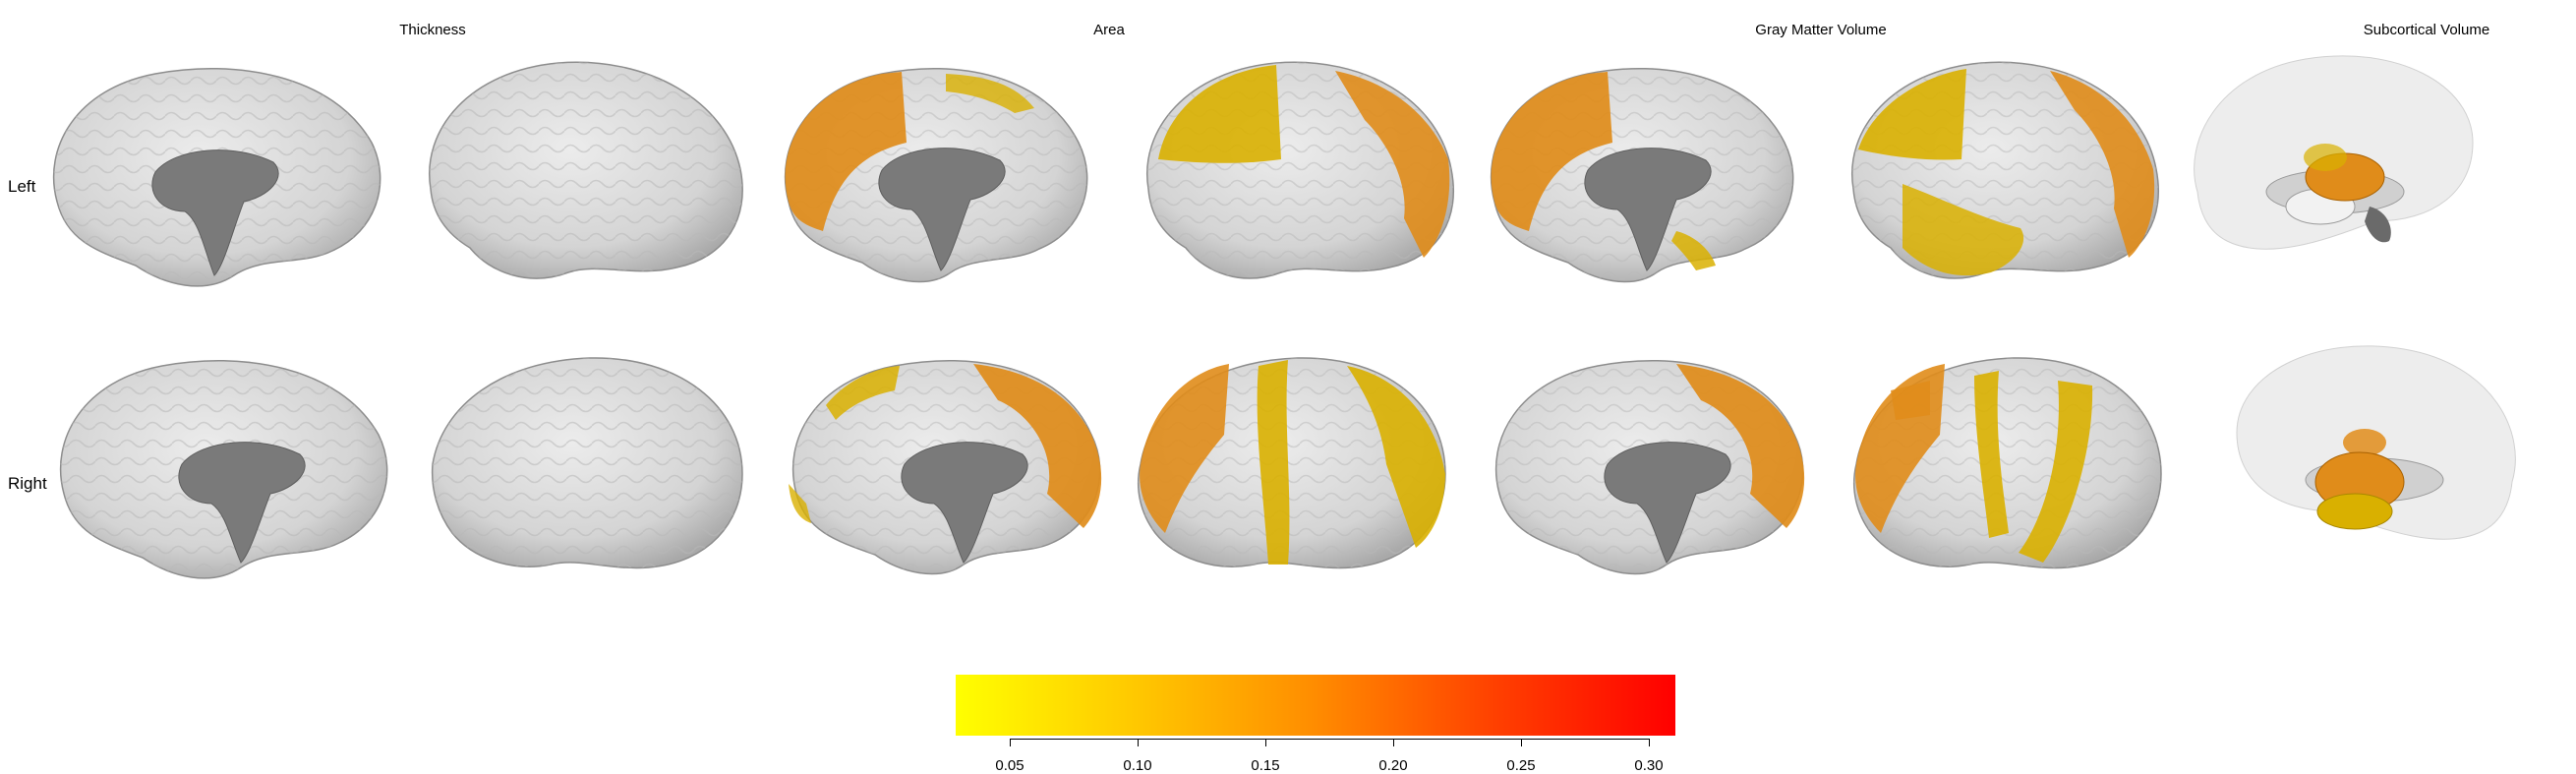 The height and width of the screenshot is (774, 2576). Describe the element at coordinates (587, 463) in the screenshot. I see `brain-thickness-right-lateral` at that location.